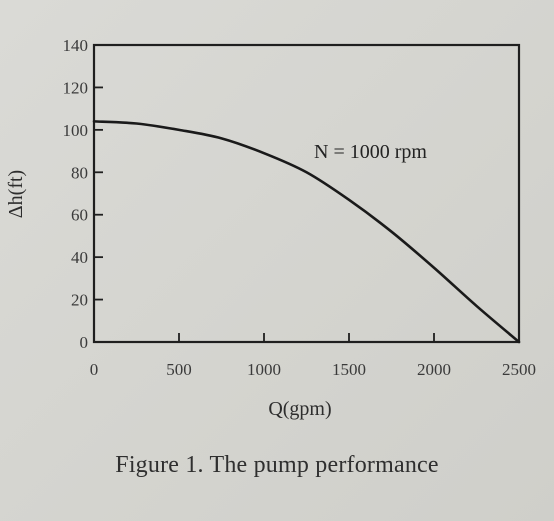 The width and height of the screenshot is (554, 521). What do you see at coordinates (76, 87) in the screenshot?
I see `y-tick-label: 120` at bounding box center [76, 87].